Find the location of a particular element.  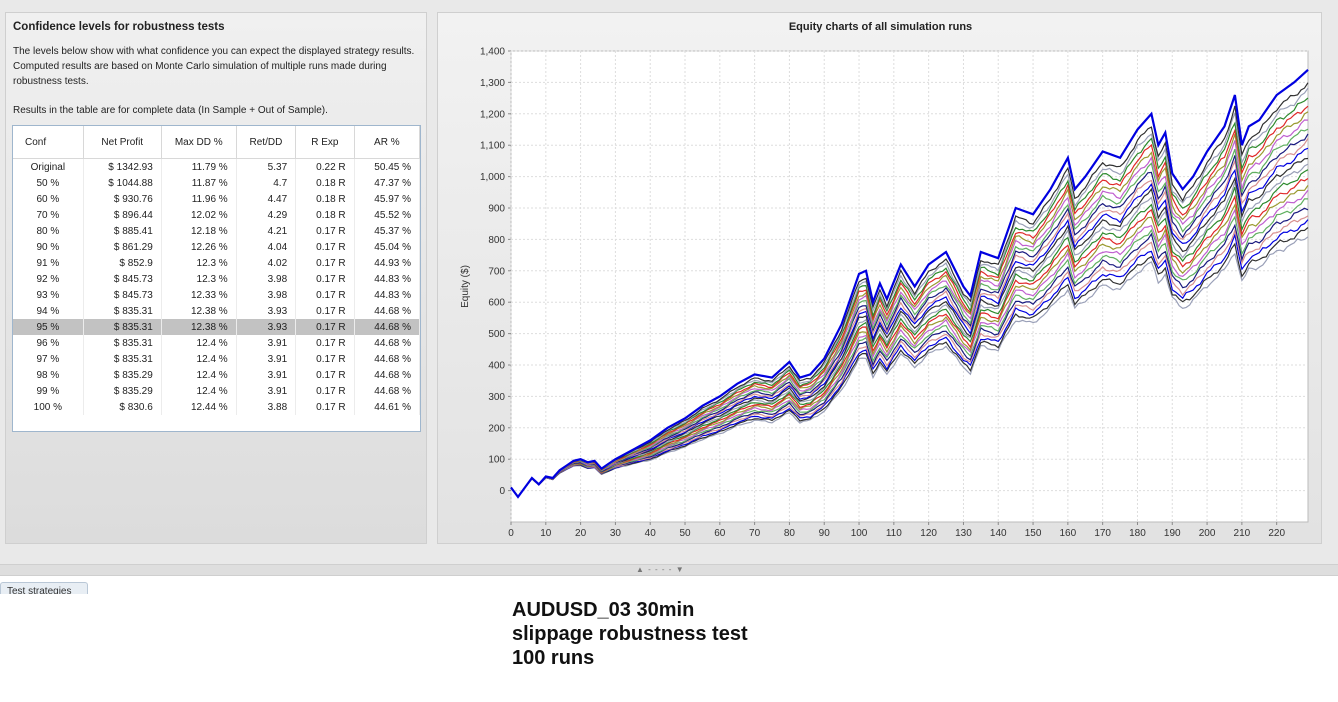

table-row: 60 % $ 930.76 11.96 % 4.47 0.18 R 45.97 % is located at coordinates (217, 199).